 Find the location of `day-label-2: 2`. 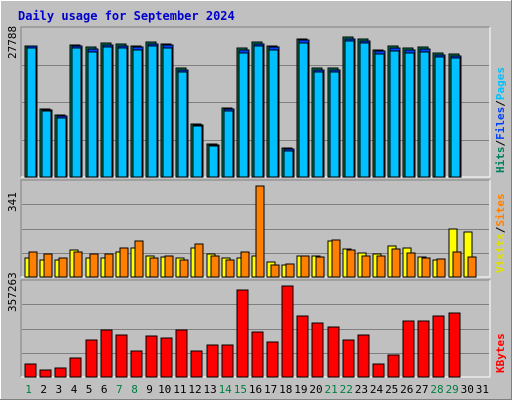

day-label-2: 2 is located at coordinates (43, 389).